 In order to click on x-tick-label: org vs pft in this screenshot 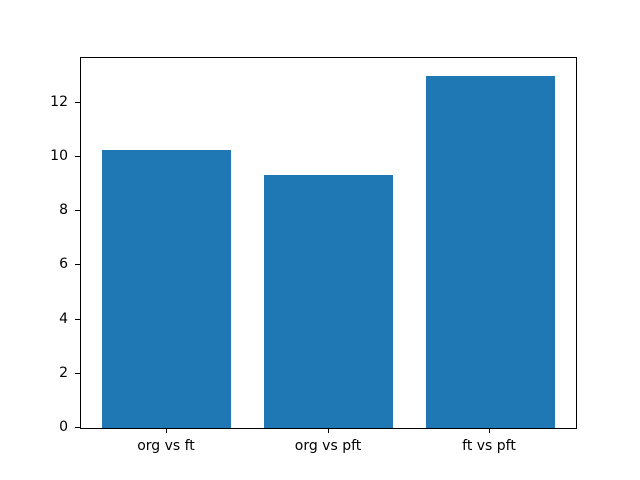, I will do `click(328, 446)`.